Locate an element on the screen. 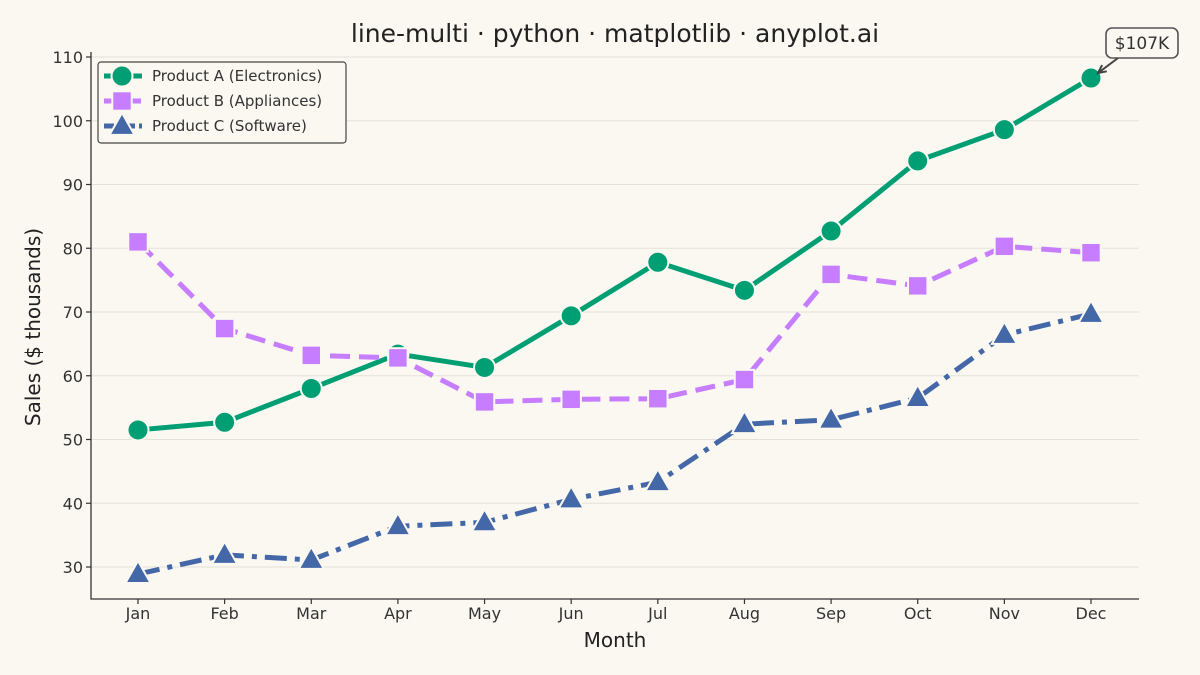 This screenshot has width=1200, height=675. legend-item: Product A (Electronics) is located at coordinates (213, 76).